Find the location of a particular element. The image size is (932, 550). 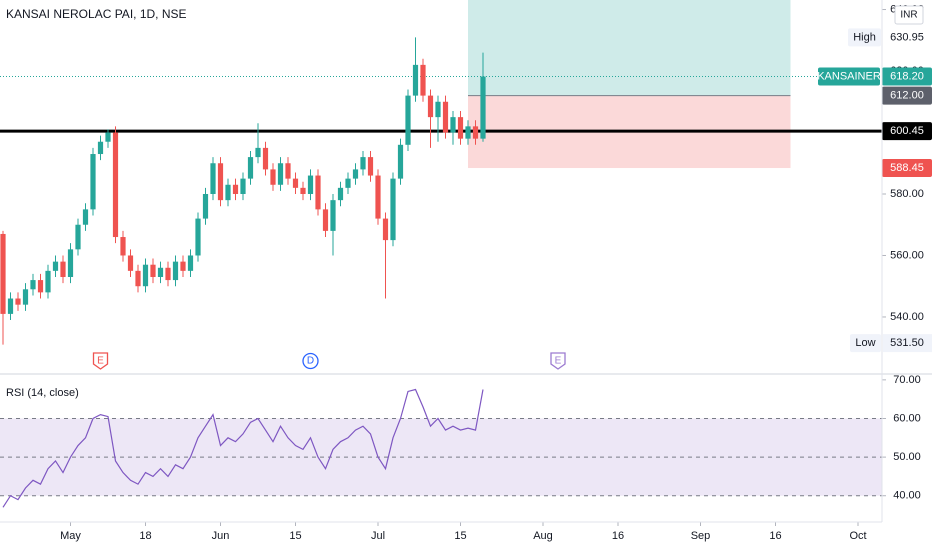

y-tick-label: 60.00 is located at coordinates (907, 418).